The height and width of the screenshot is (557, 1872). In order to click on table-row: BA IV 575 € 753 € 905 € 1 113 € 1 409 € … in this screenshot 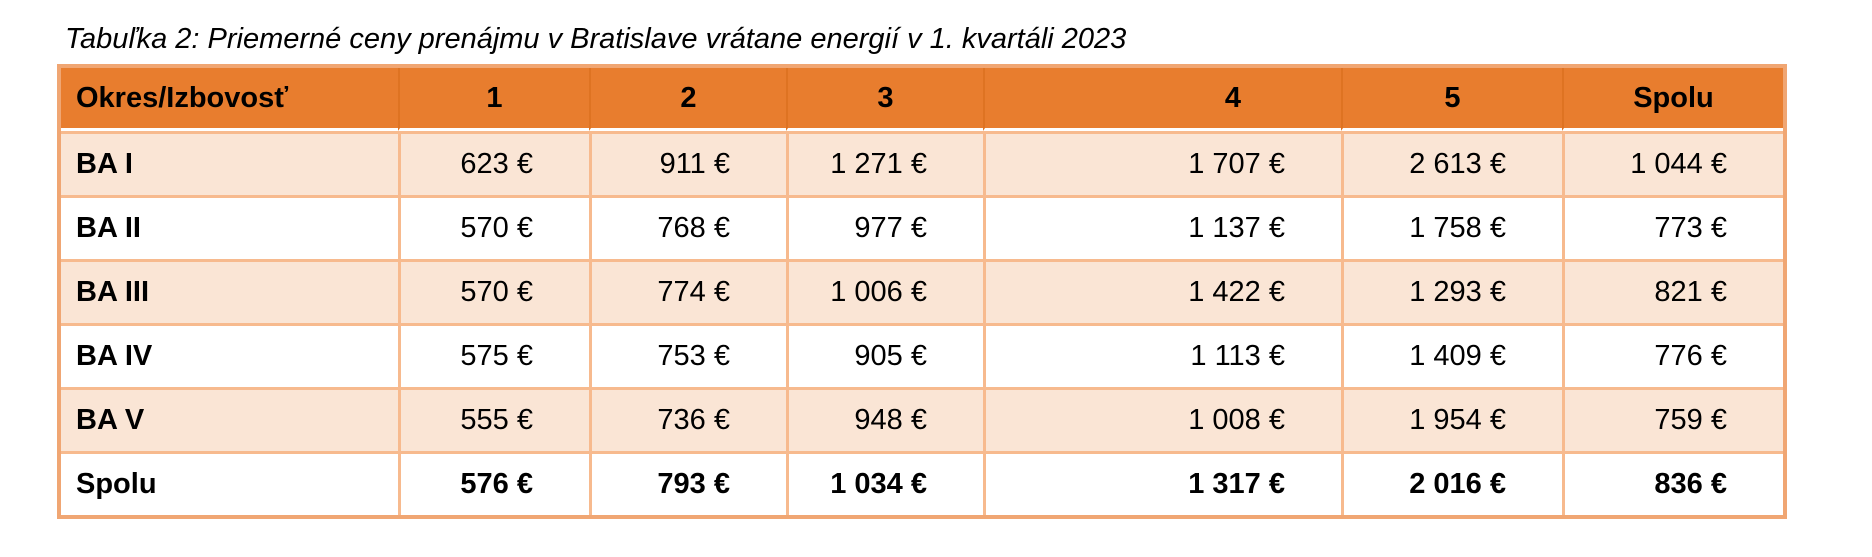, I will do `click(922, 355)`.